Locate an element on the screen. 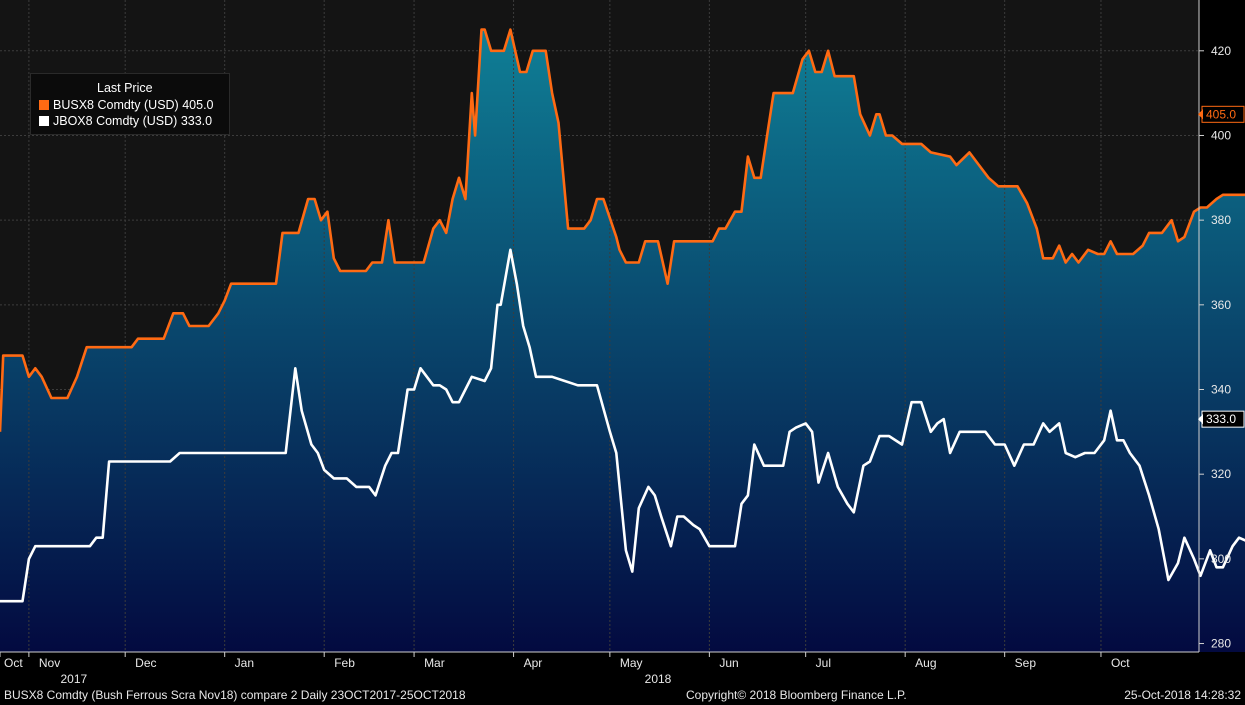 This screenshot has height=705, width=1245. y-tick-label: 380 is located at coordinates (1221, 220).